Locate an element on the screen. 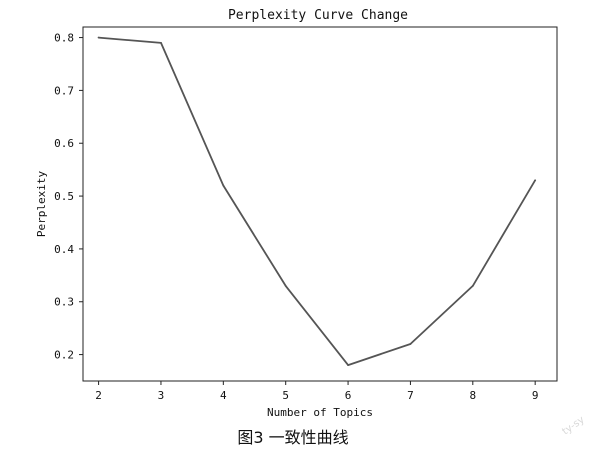  x-axis: 2 3 4 5 6 7 8 9 is located at coordinates (316, 391).